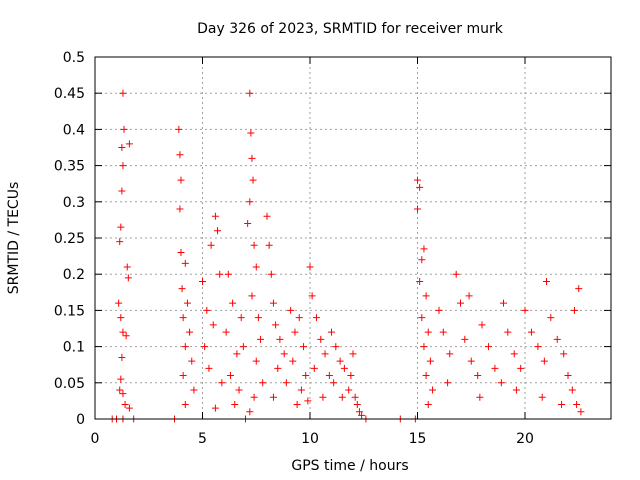 The width and height of the screenshot is (640, 480). I want to click on x-tick-label: 10, so click(310, 439).